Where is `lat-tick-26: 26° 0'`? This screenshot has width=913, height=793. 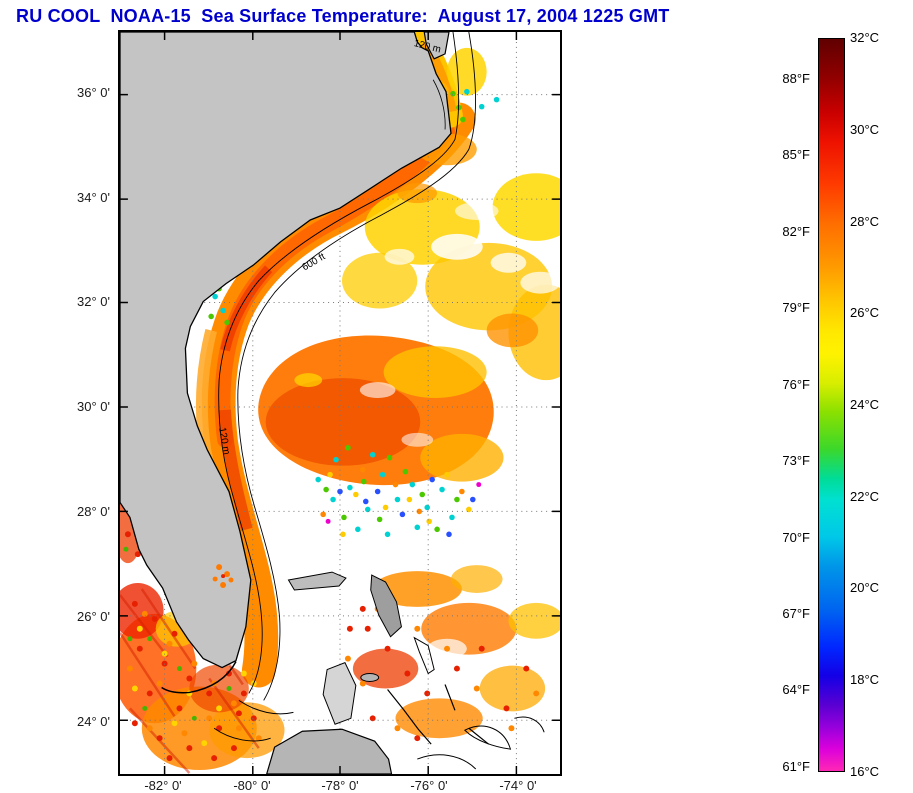 lat-tick-26: 26° 0' is located at coordinates (93, 616).